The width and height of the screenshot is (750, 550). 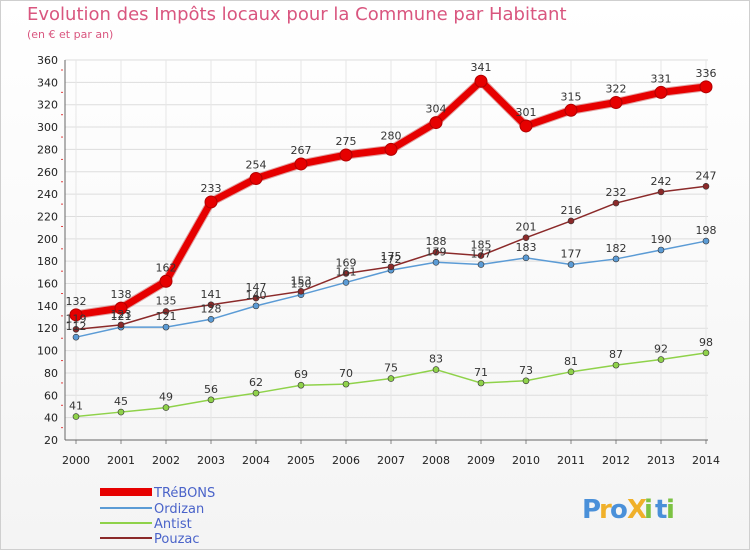 What do you see at coordinates (211, 294) in the screenshot?
I see `data-label: 141` at bounding box center [211, 294].